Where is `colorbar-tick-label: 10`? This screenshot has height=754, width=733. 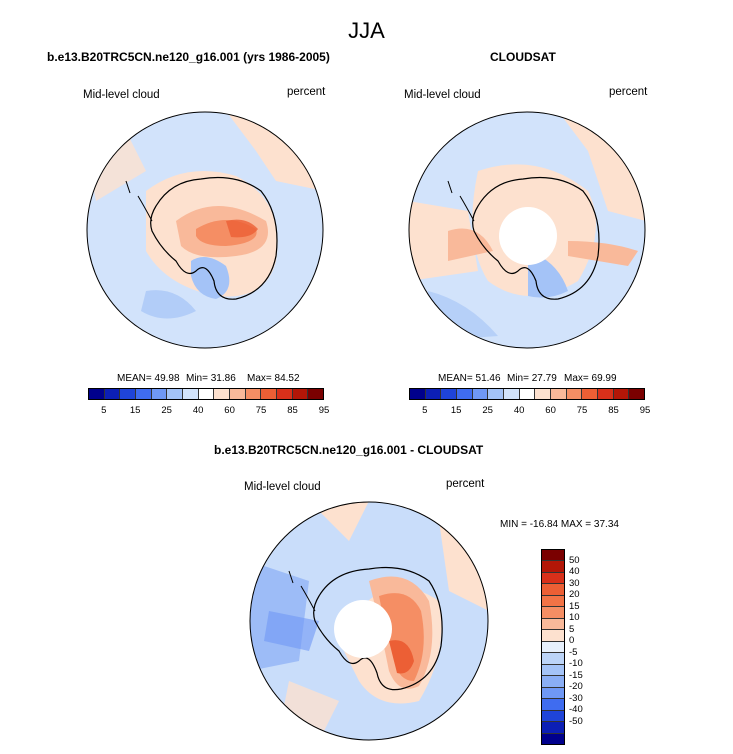 colorbar-tick-label: 10 is located at coordinates (574, 618).